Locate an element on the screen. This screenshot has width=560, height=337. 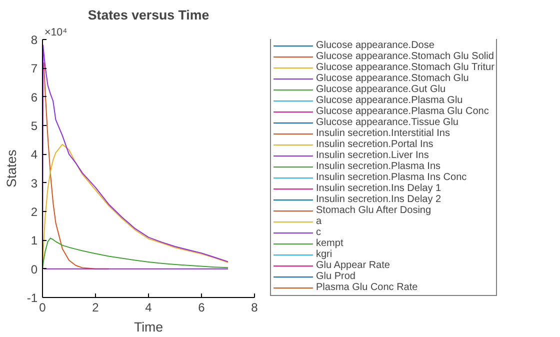
y-tick-label: -1 is located at coordinates (32, 298).